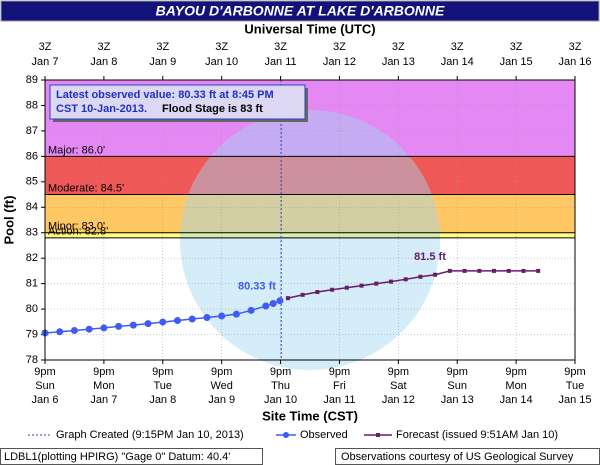 The height and width of the screenshot is (465, 600). What do you see at coordinates (413, 284) in the screenshot?
I see `series-line` at bounding box center [413, 284].